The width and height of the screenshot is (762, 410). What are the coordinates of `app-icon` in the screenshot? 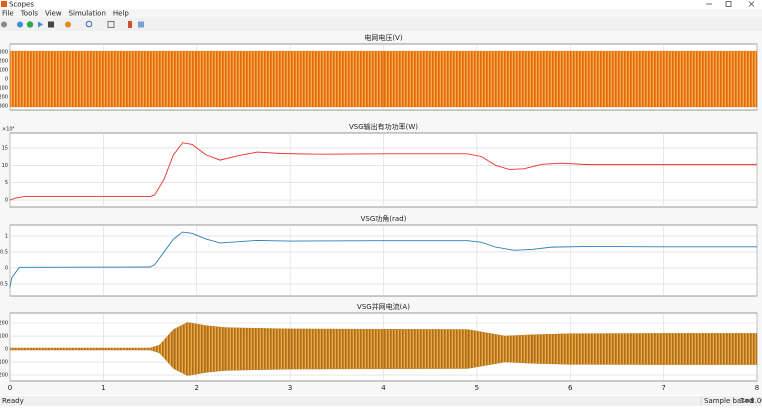 It's located at (4, 4).